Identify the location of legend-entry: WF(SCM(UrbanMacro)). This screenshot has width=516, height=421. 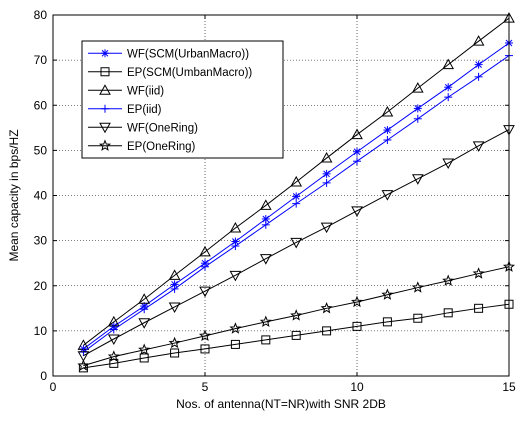
(168, 54).